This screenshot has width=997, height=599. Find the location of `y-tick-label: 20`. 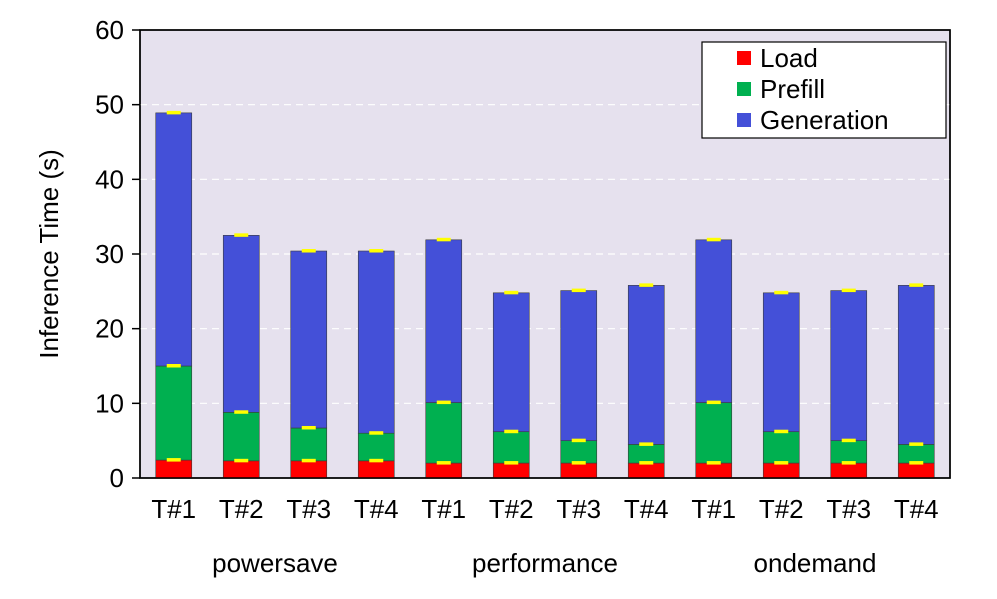

y-tick-label: 20 is located at coordinates (109, 329).